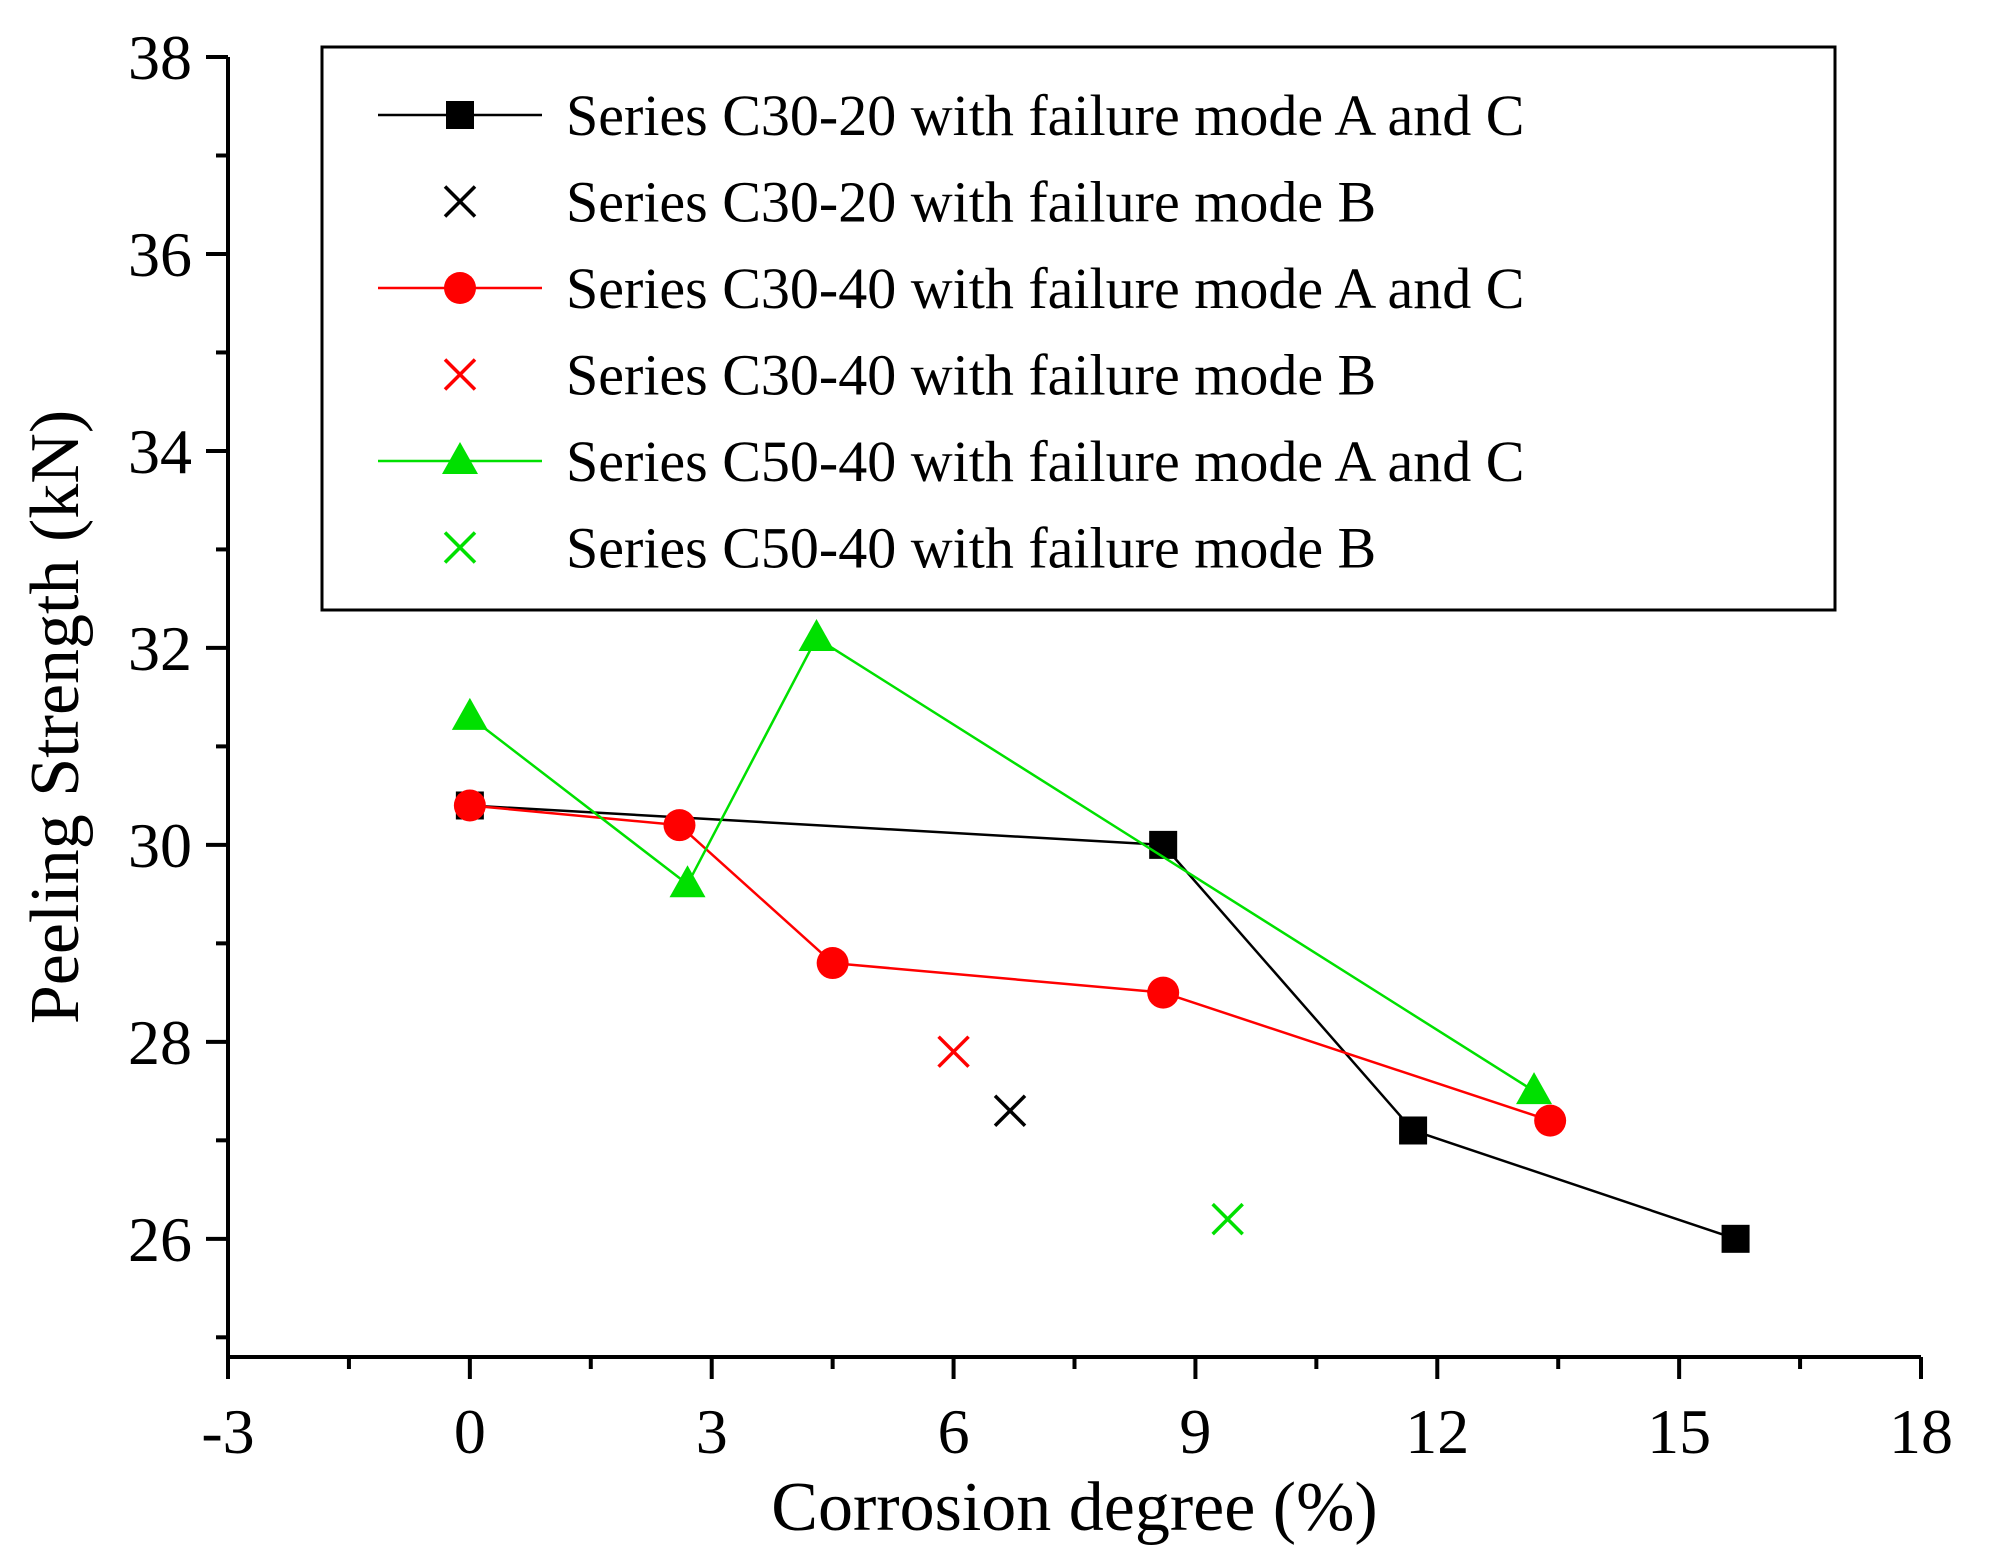 The width and height of the screenshot is (1991, 1553). I want to click on legend-entry: Series C50-40 with failure mode A and C, so click(951, 461).